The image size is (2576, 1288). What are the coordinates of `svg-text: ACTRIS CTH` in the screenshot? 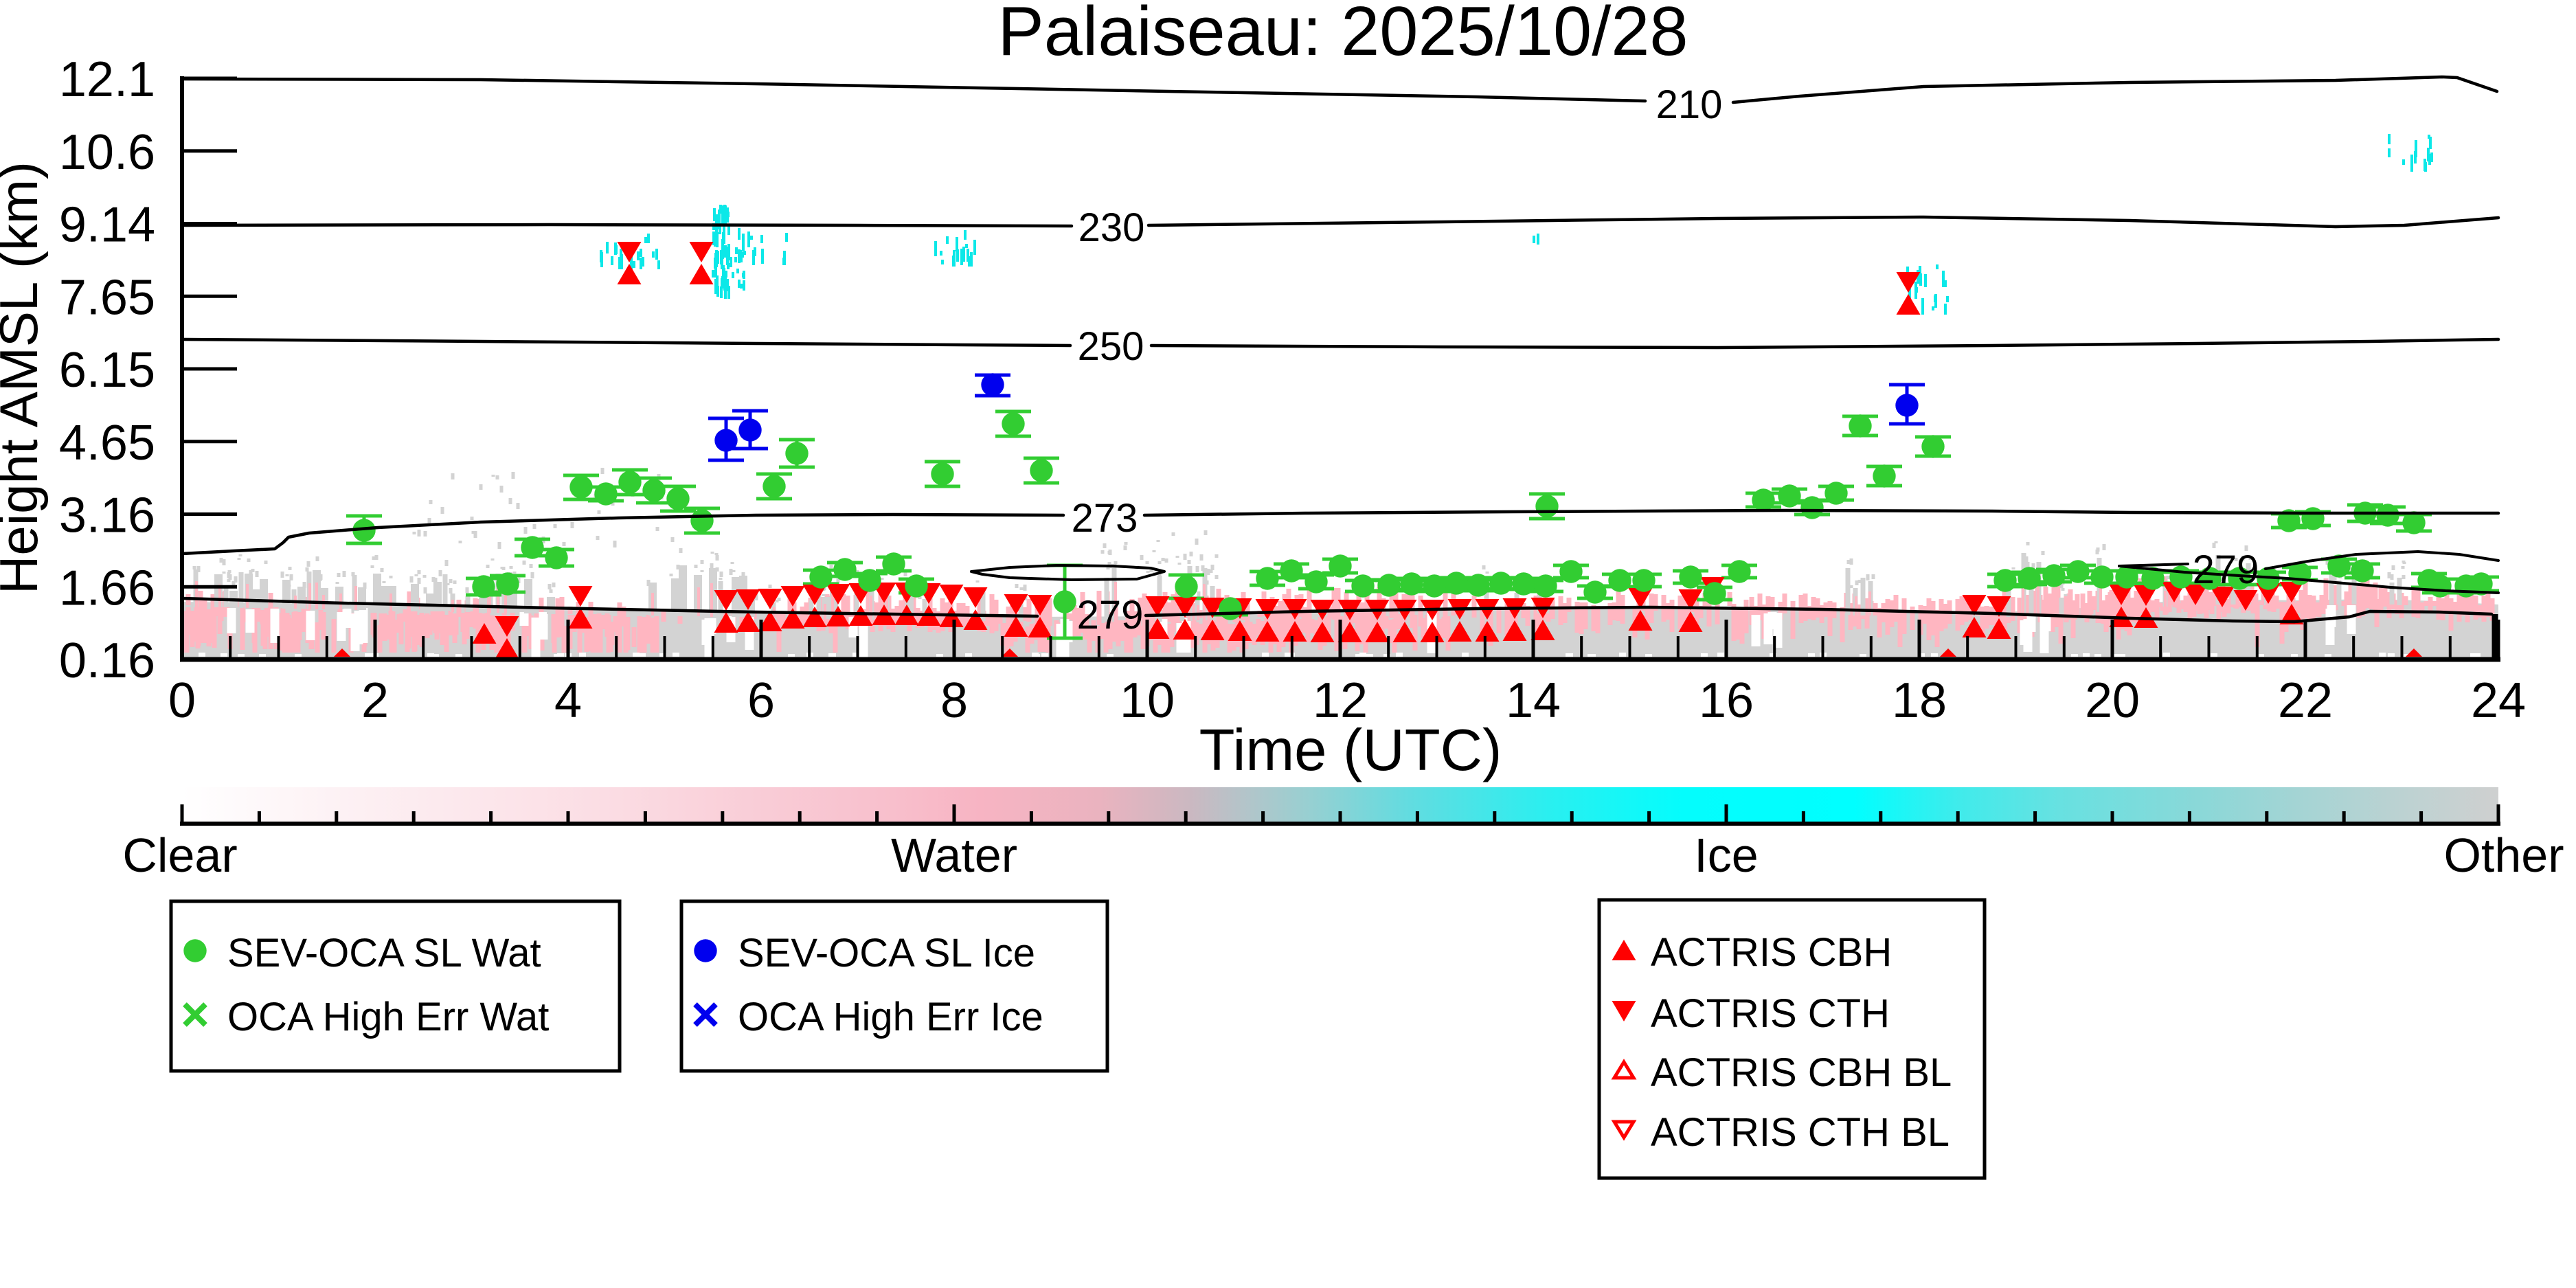 It's located at (1770, 1013).